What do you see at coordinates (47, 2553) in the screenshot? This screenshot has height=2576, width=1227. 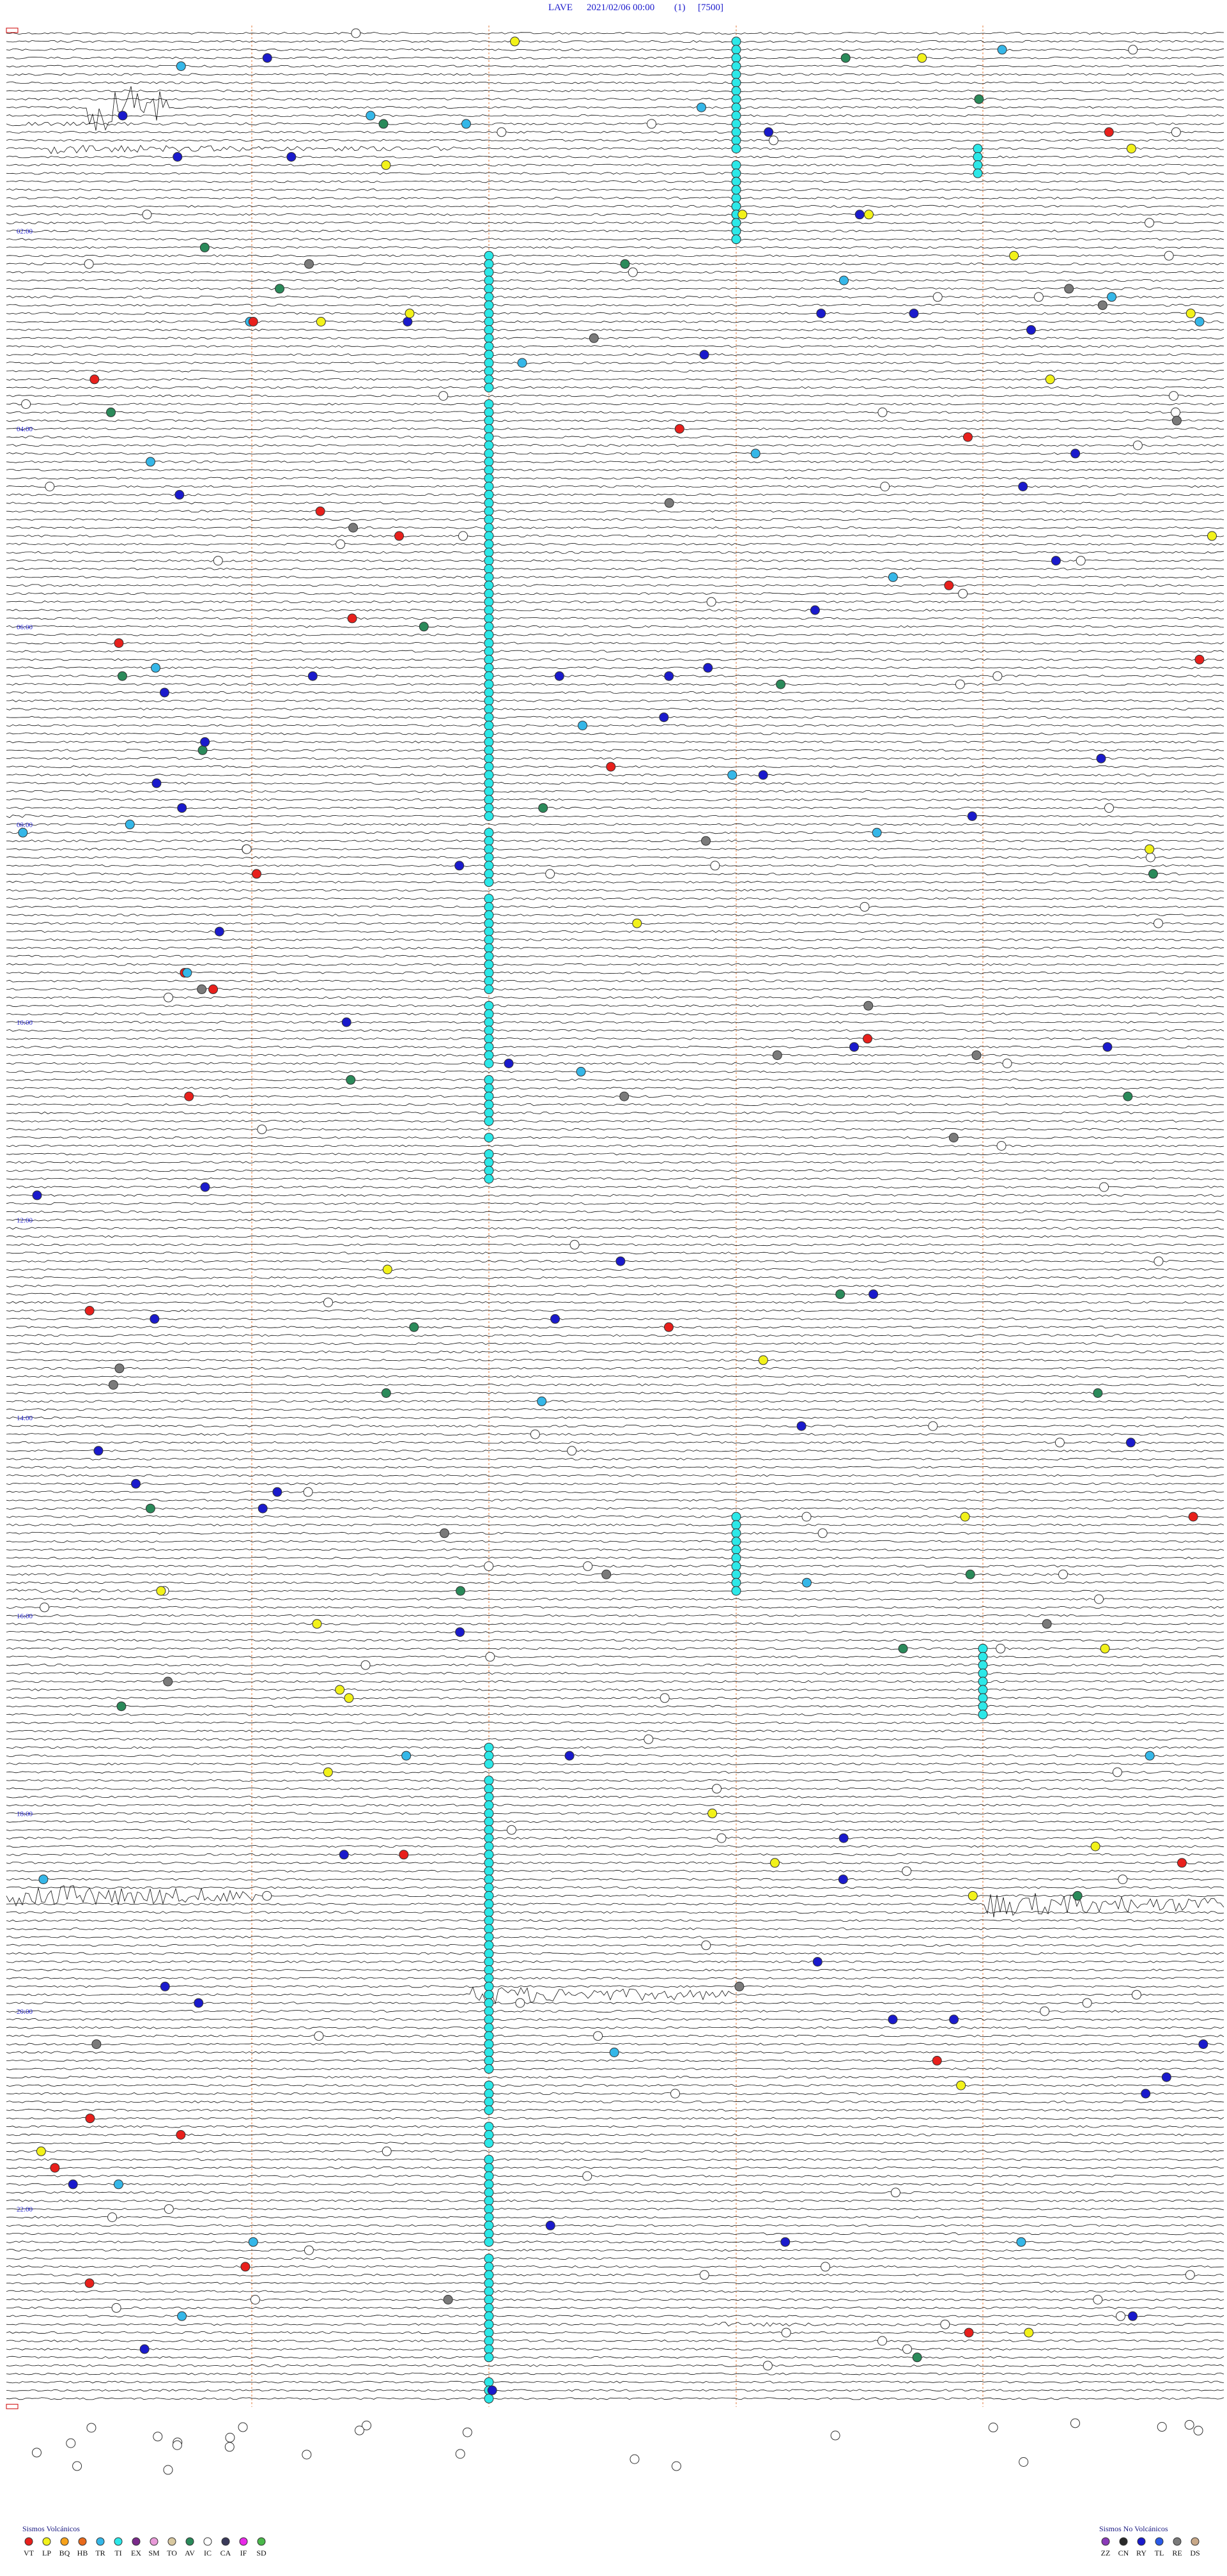 I see `legend-code: LP` at bounding box center [47, 2553].